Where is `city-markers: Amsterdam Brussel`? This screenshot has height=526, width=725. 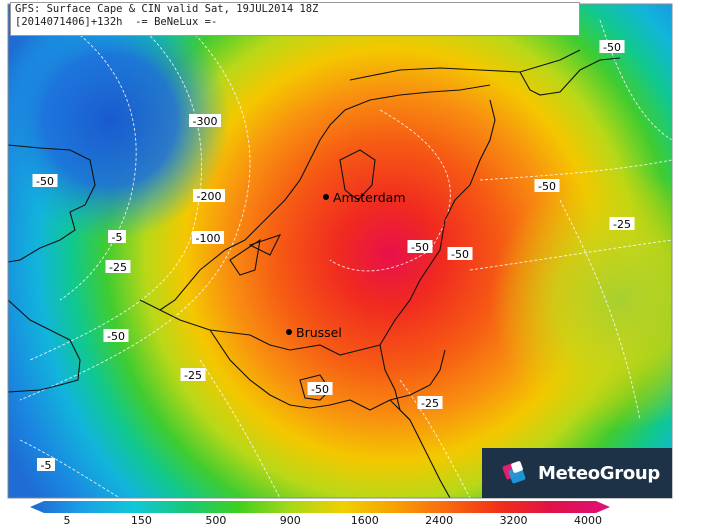 city-markers: Amsterdam Brussel is located at coordinates (346, 265).